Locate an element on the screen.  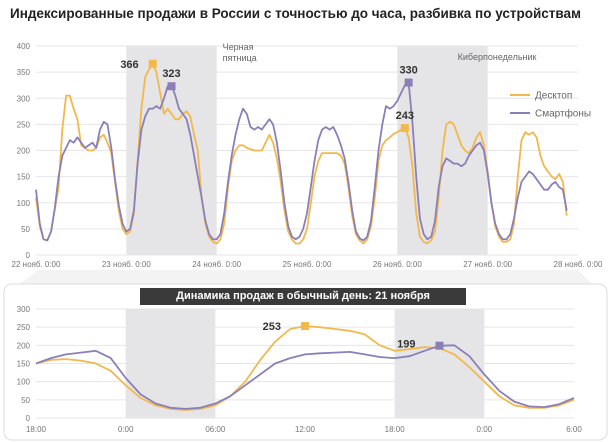
main-x-tick-label: 23 нояб. 0:00 is located at coordinates (126, 264).